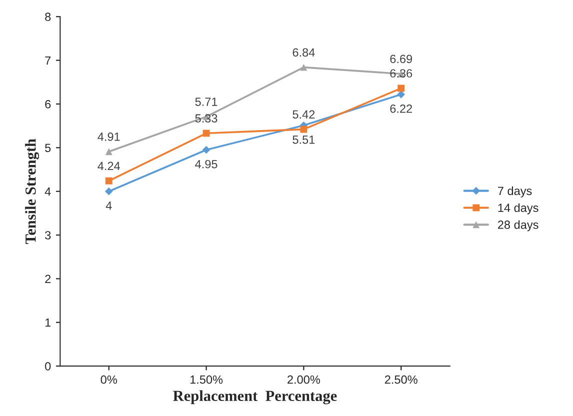  What do you see at coordinates (515, 192) in the screenshot?
I see `legend-label: 7 days` at bounding box center [515, 192].